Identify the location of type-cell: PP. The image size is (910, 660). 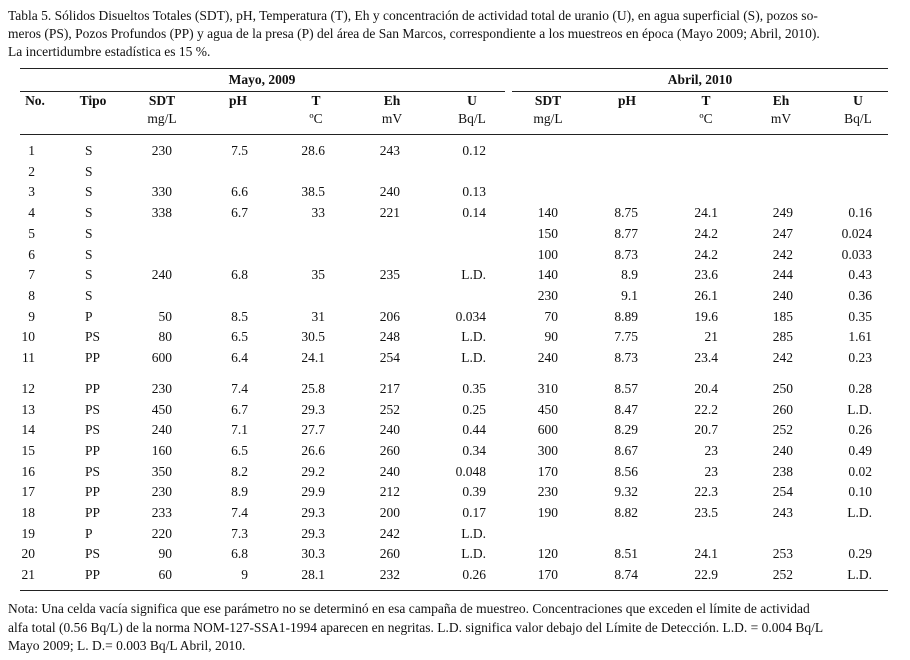
(93, 388).